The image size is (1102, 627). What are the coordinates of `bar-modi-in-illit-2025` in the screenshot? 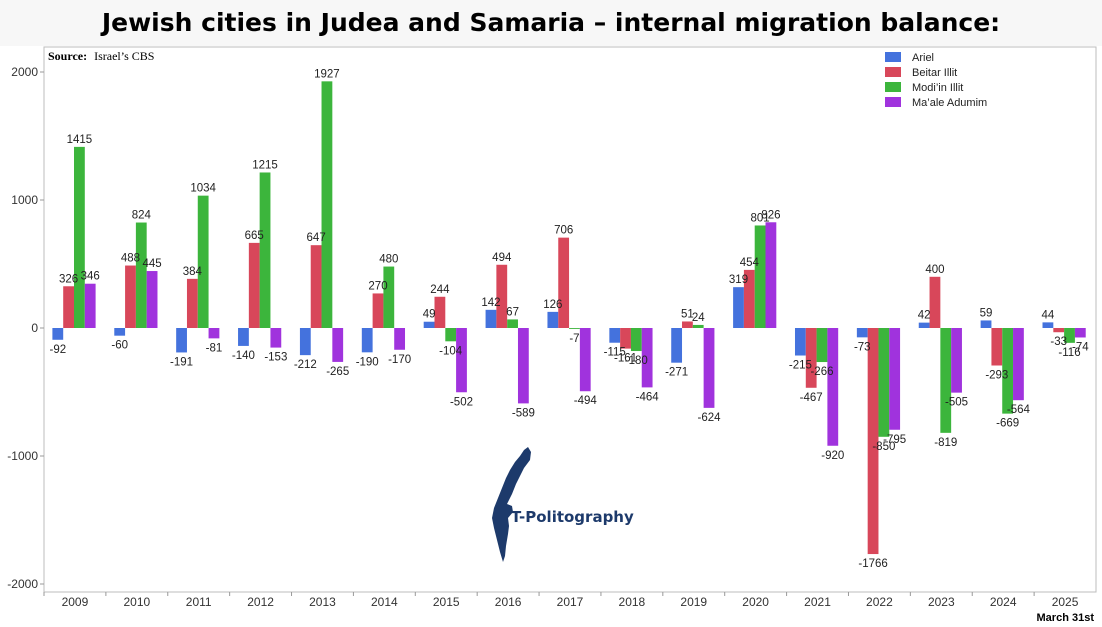 It's located at (1069, 335).